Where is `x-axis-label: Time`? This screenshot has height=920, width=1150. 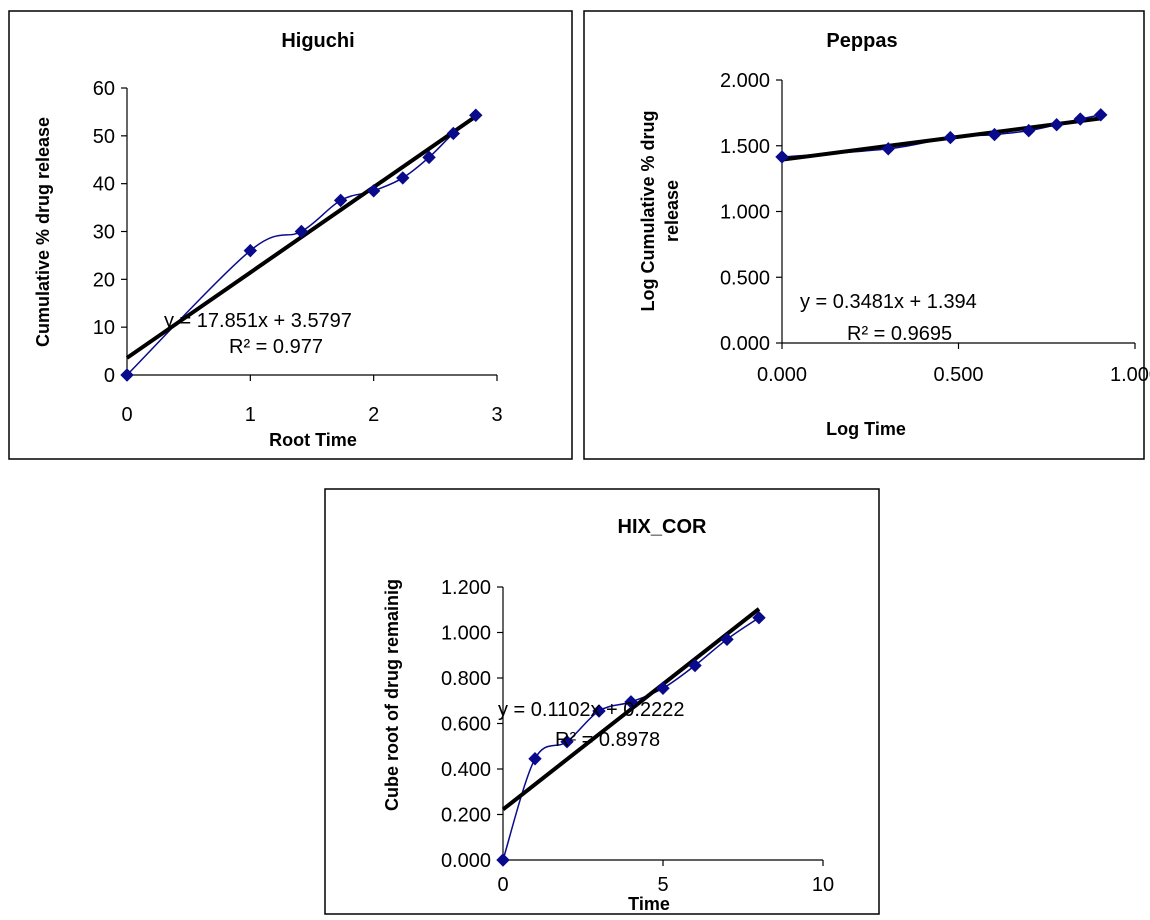 x-axis-label: Time is located at coordinates (649, 904).